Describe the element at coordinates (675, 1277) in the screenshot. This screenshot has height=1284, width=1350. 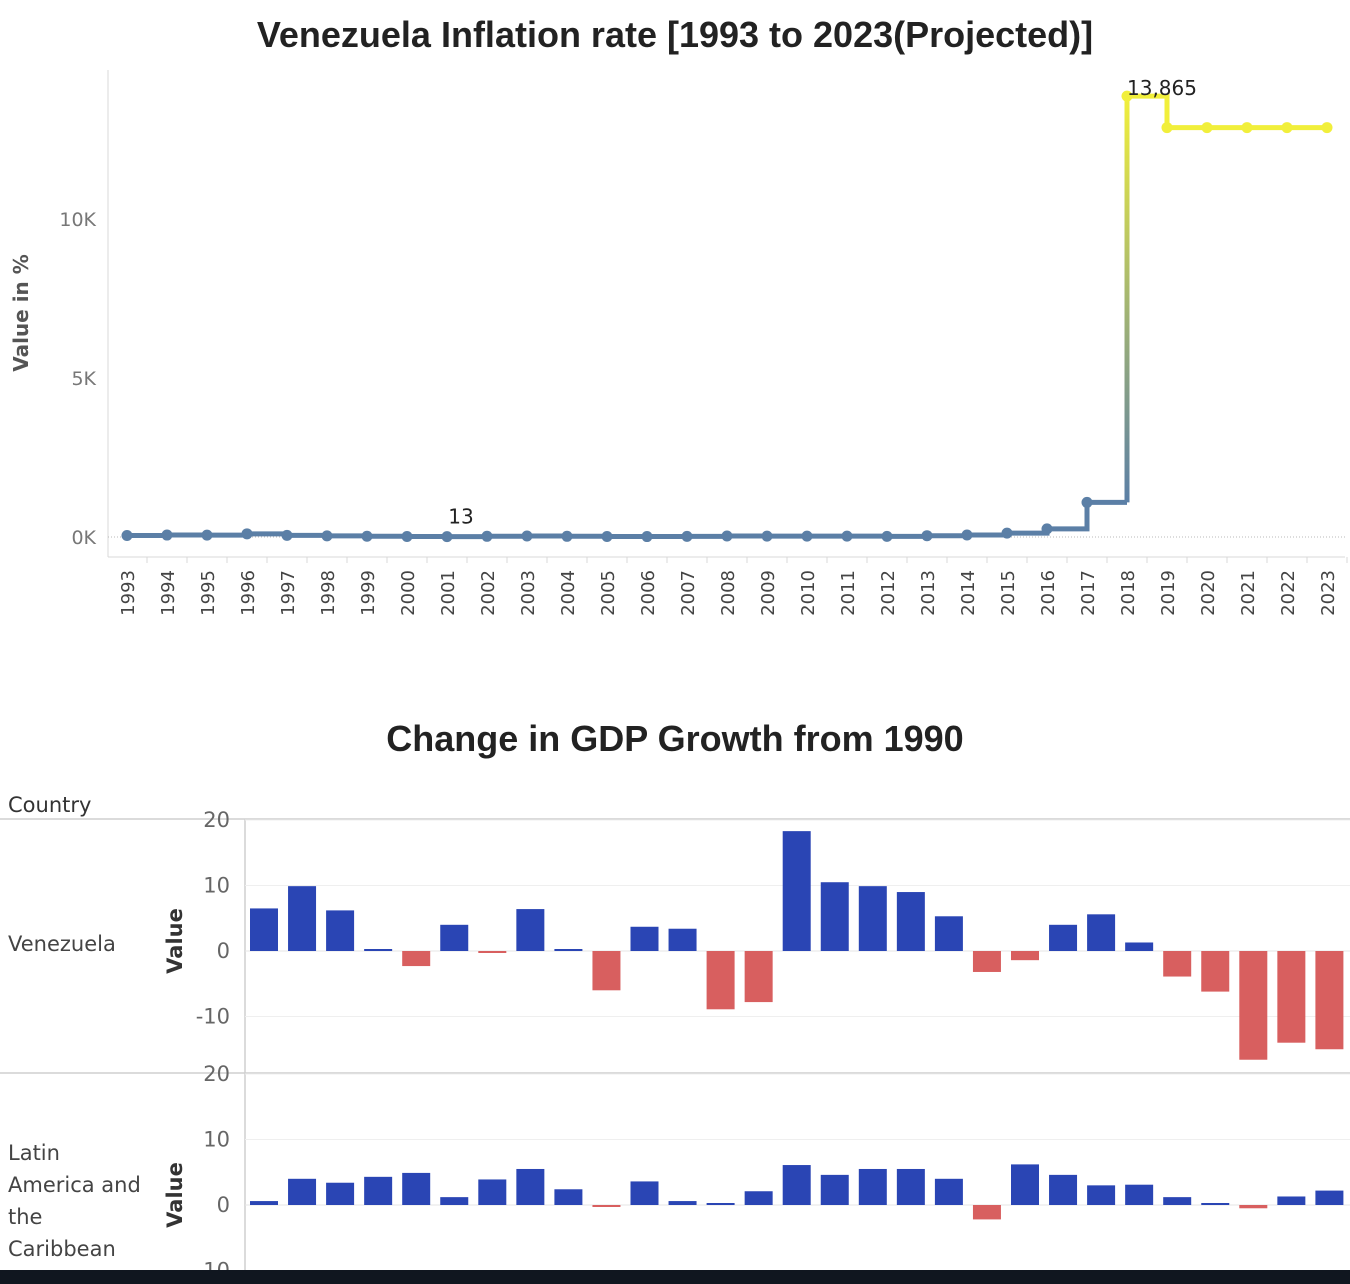
I see `bottom-edge-bar` at that location.